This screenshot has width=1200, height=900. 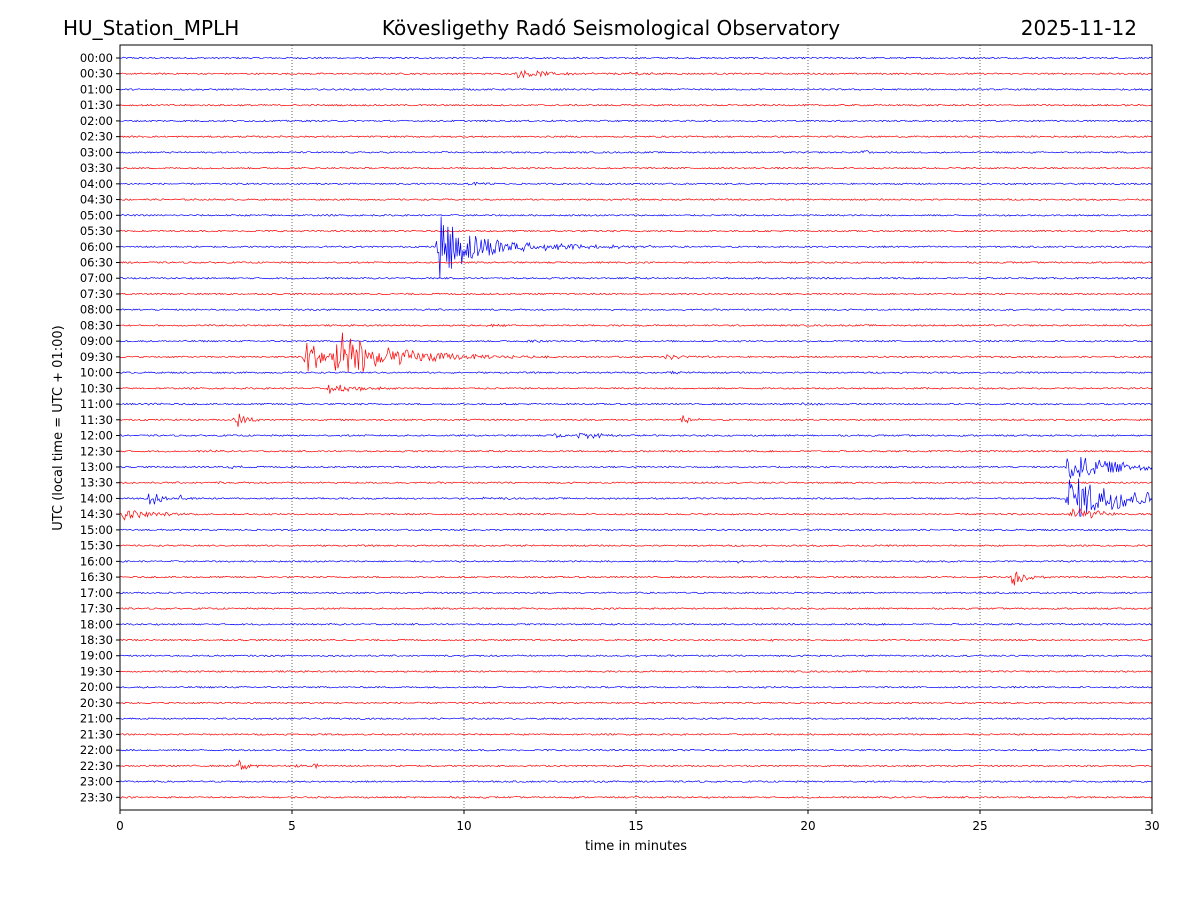 I want to click on y-tick-label: 05:00, so click(x=96, y=215).